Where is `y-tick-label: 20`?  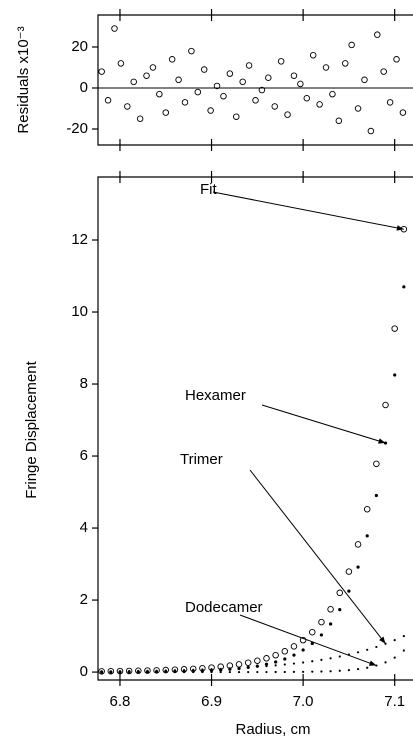
y-tick-label: 20 is located at coordinates (79, 46).